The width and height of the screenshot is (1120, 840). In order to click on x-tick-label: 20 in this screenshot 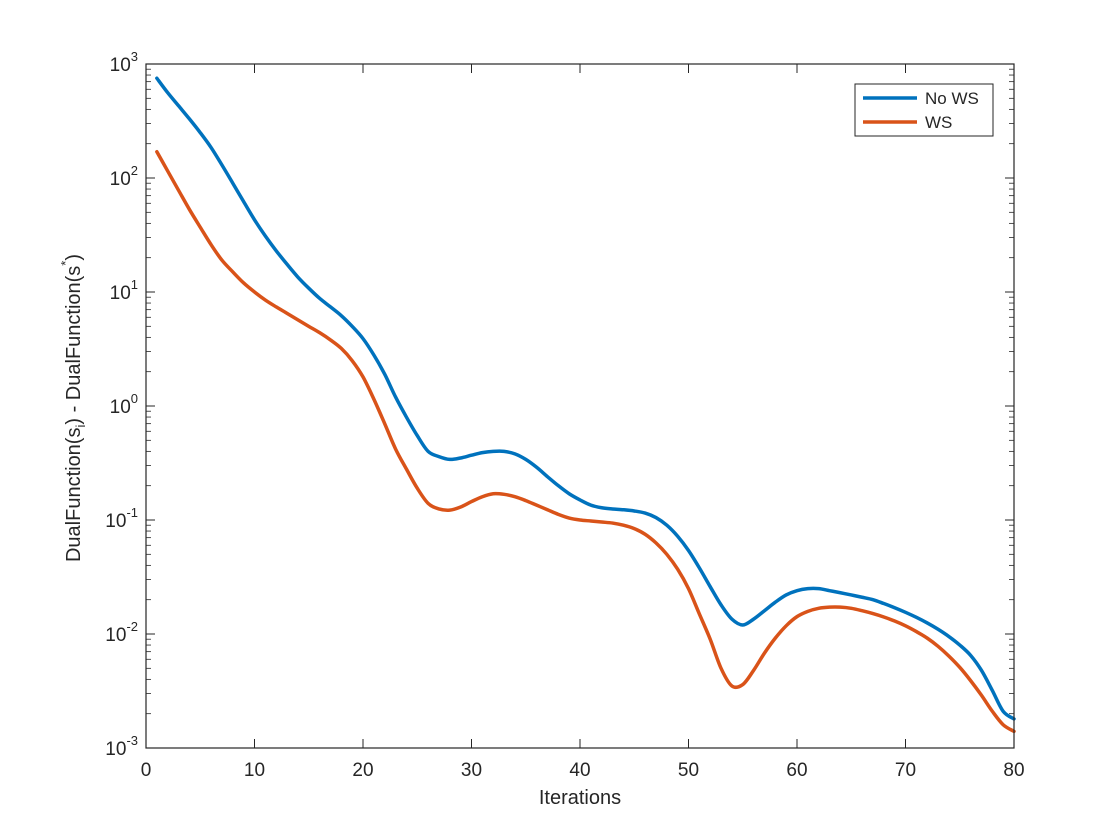, I will do `click(362, 770)`.